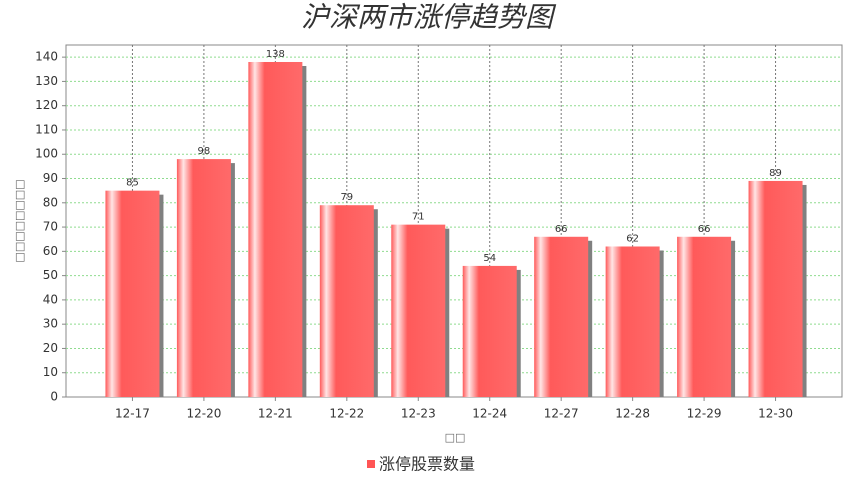 Image resolution: width=854 pixels, height=480 pixels. What do you see at coordinates (427, 464) in the screenshot?
I see `legend-label: 涨停股票数量` at bounding box center [427, 464].